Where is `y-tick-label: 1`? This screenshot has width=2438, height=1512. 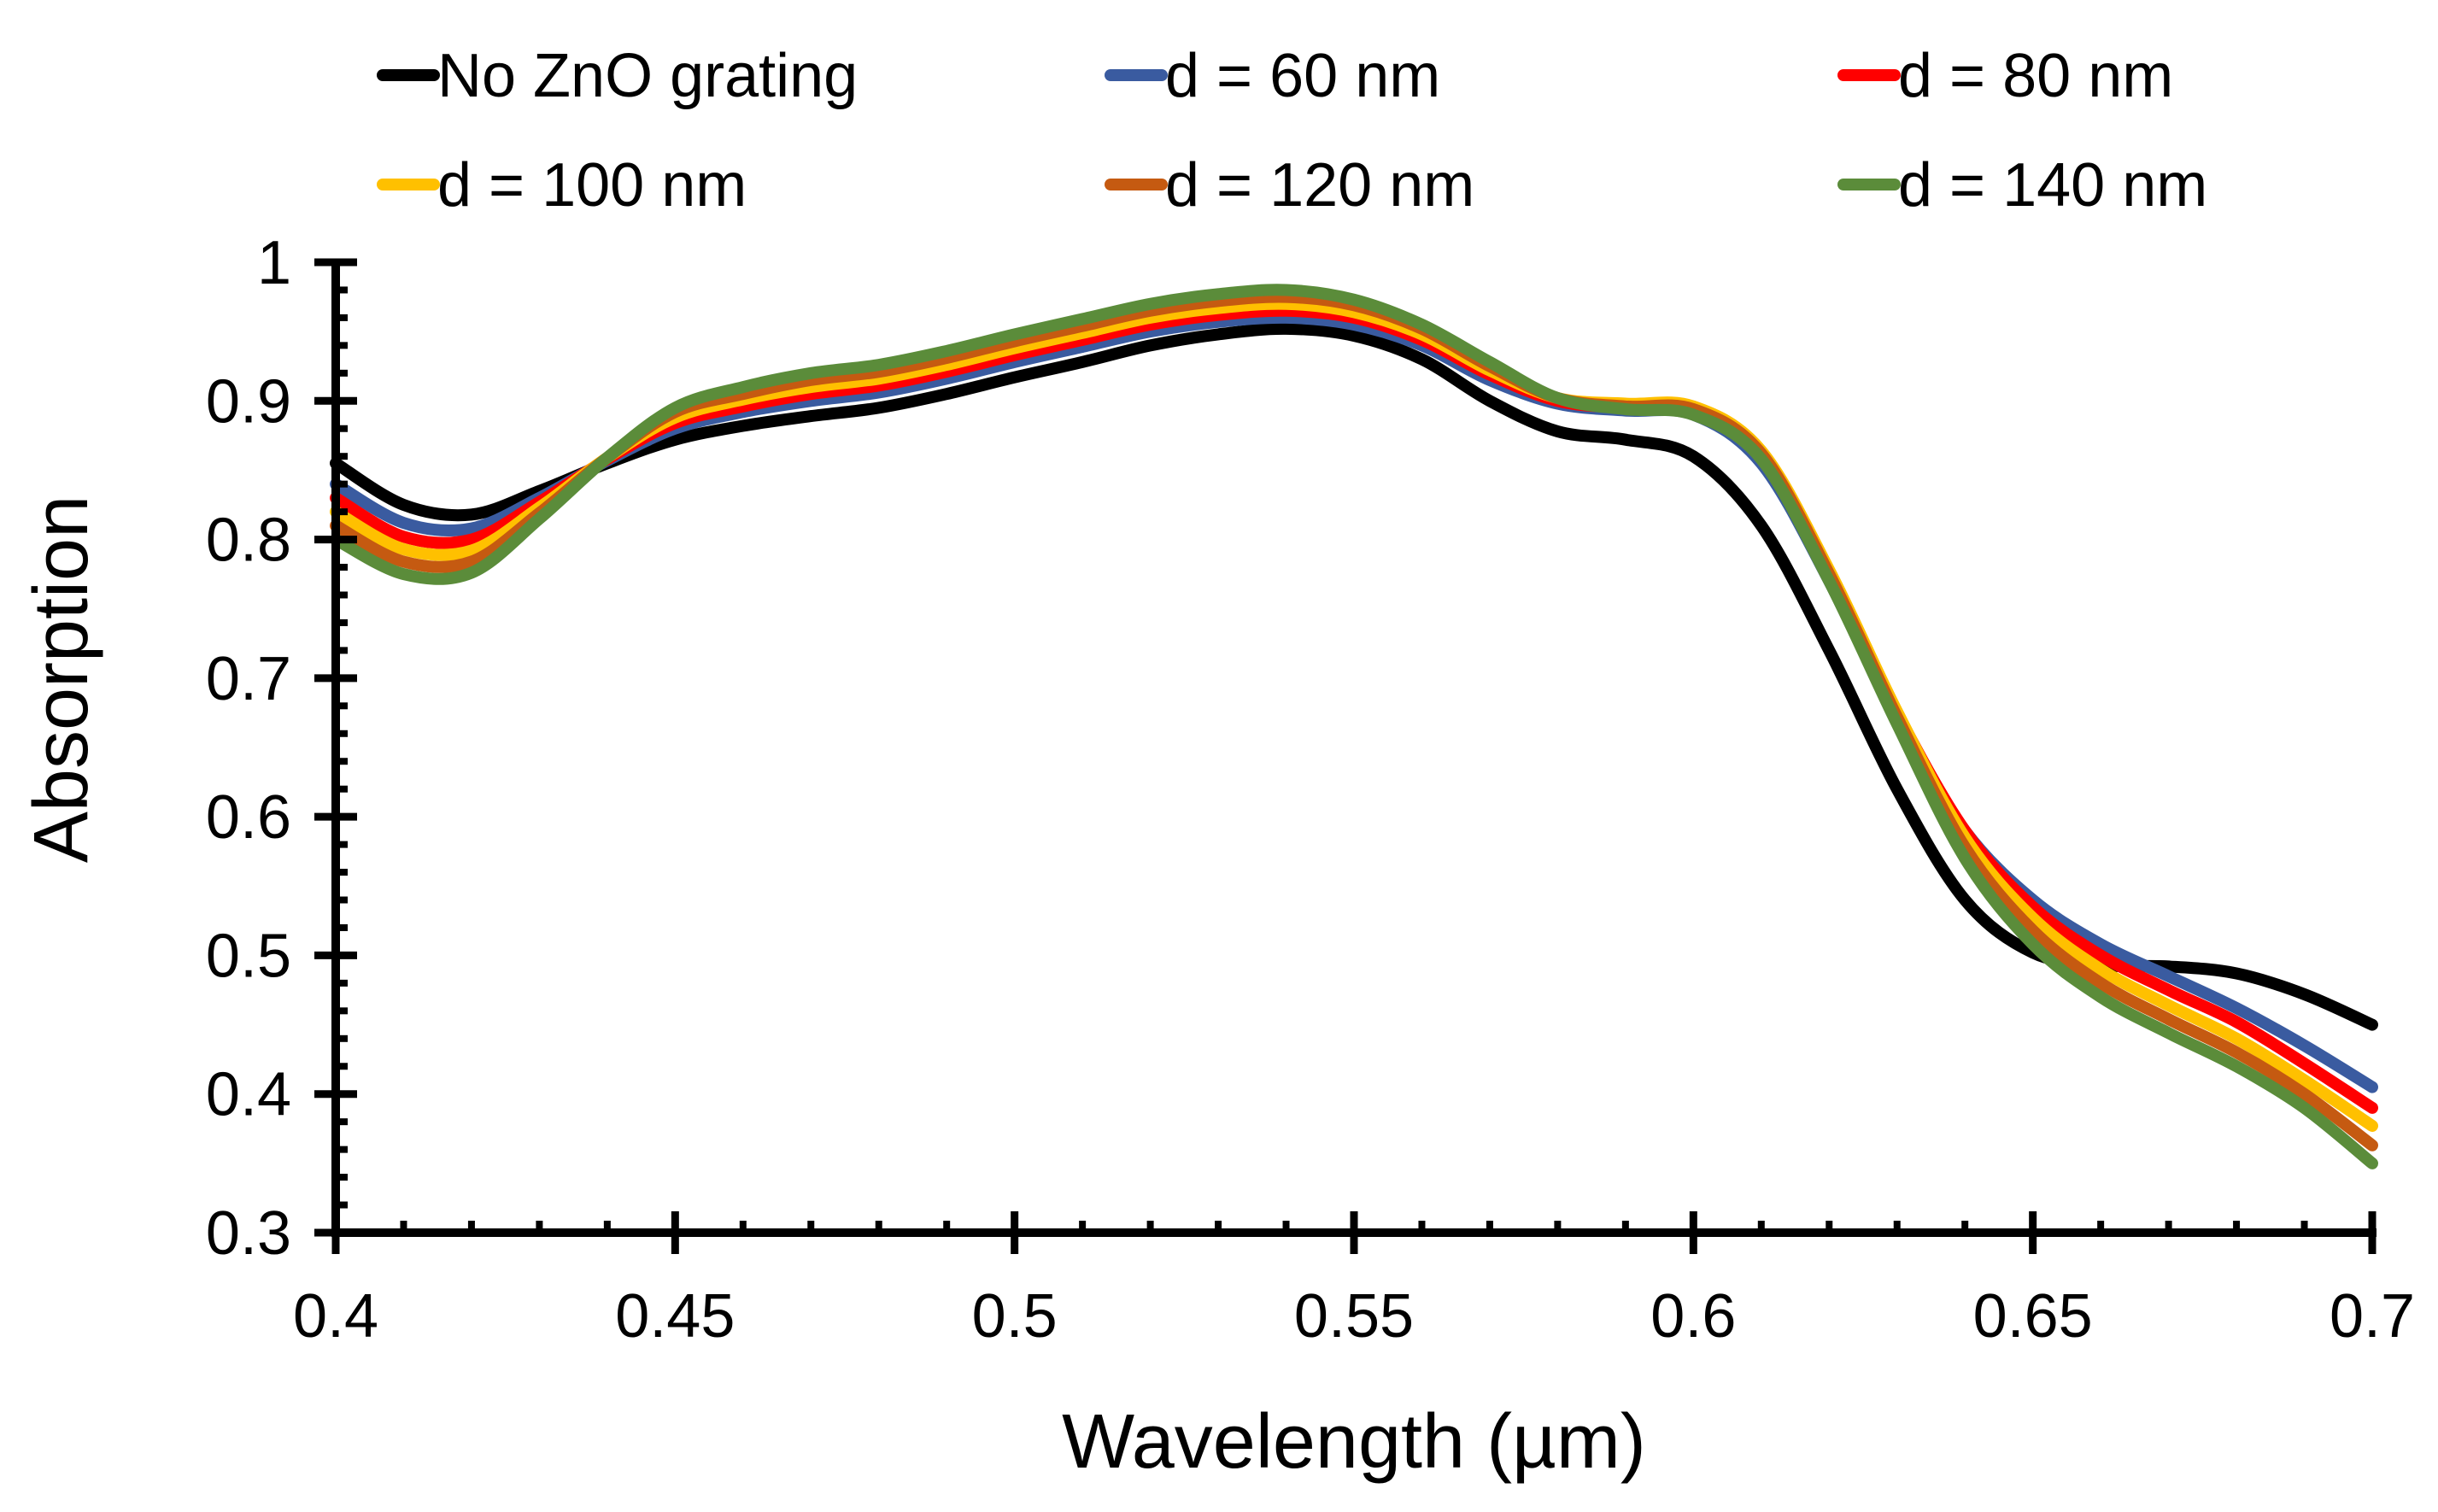 y-tick-label: 1 is located at coordinates (274, 263).